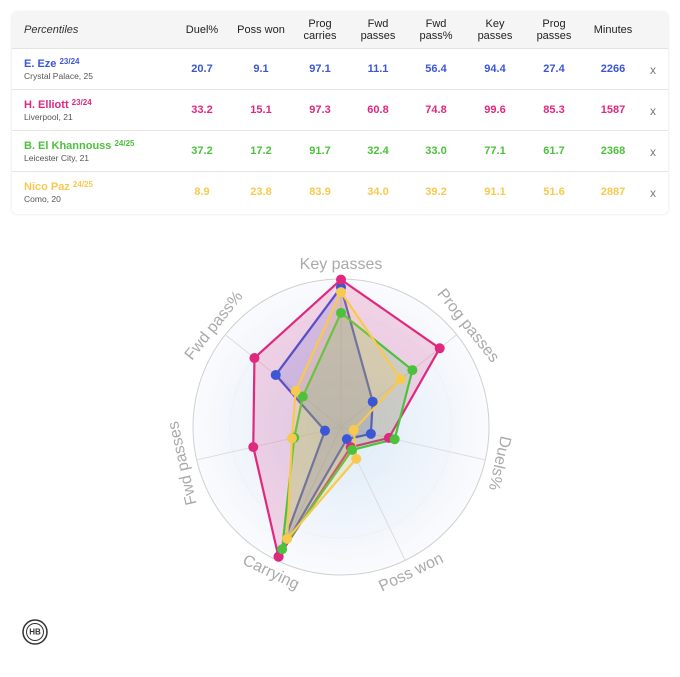 The height and width of the screenshot is (677, 680). I want to click on stat-value: 91.7, so click(320, 151).